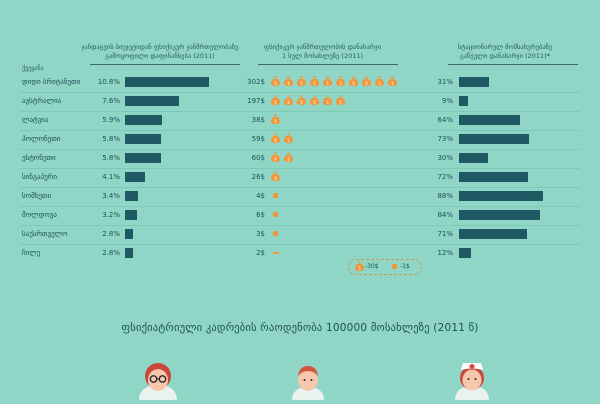 This screenshot has height=404, width=600. What do you see at coordinates (385, 267) in the screenshot?
I see `legend` at bounding box center [385, 267].